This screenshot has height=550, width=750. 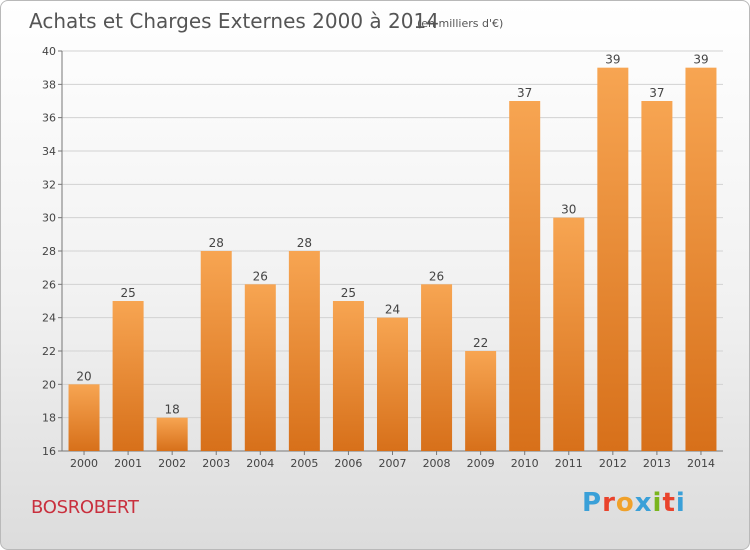 What do you see at coordinates (172, 434) in the screenshot?
I see `bar-2002` at bounding box center [172, 434].